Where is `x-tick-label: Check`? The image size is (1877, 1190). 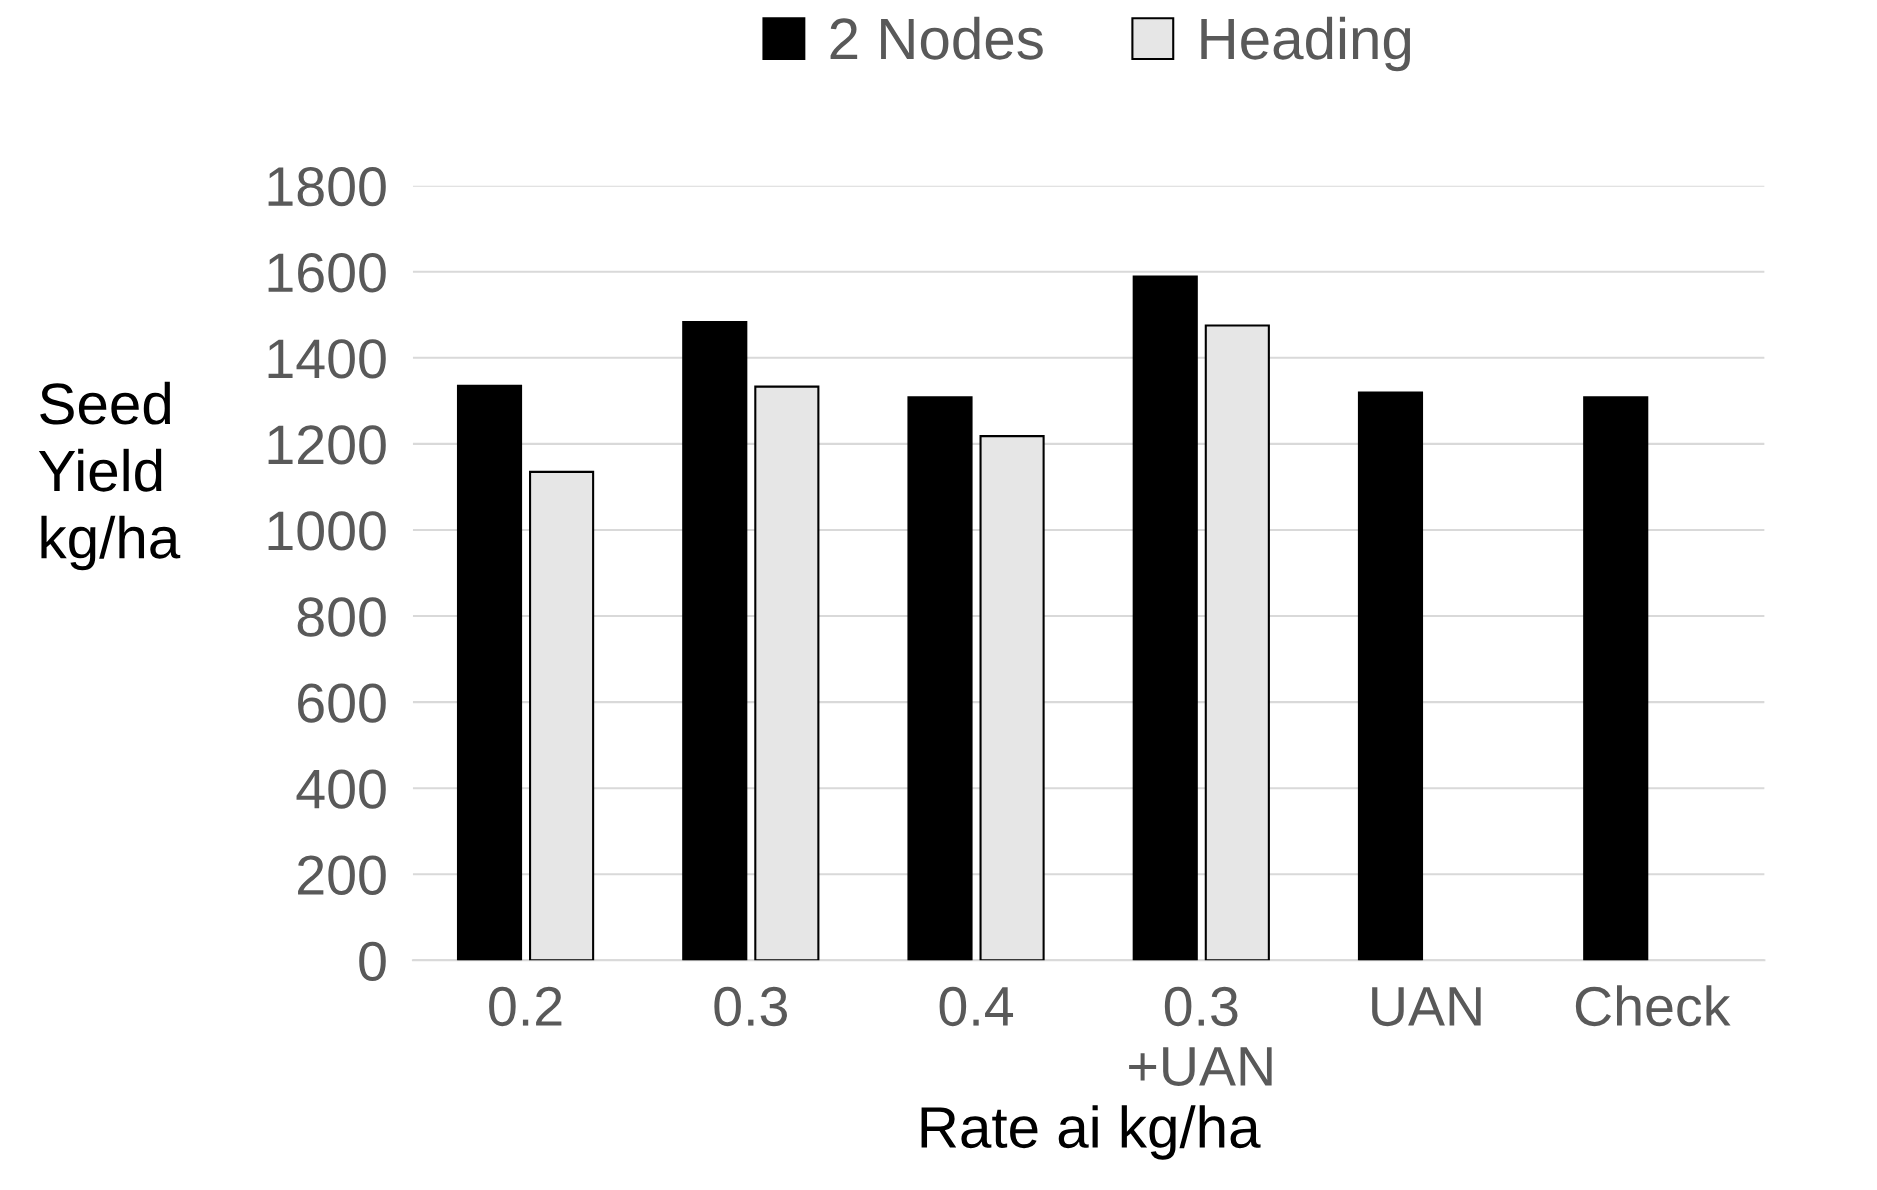 x-tick-label: Check is located at coordinates (1653, 1006).